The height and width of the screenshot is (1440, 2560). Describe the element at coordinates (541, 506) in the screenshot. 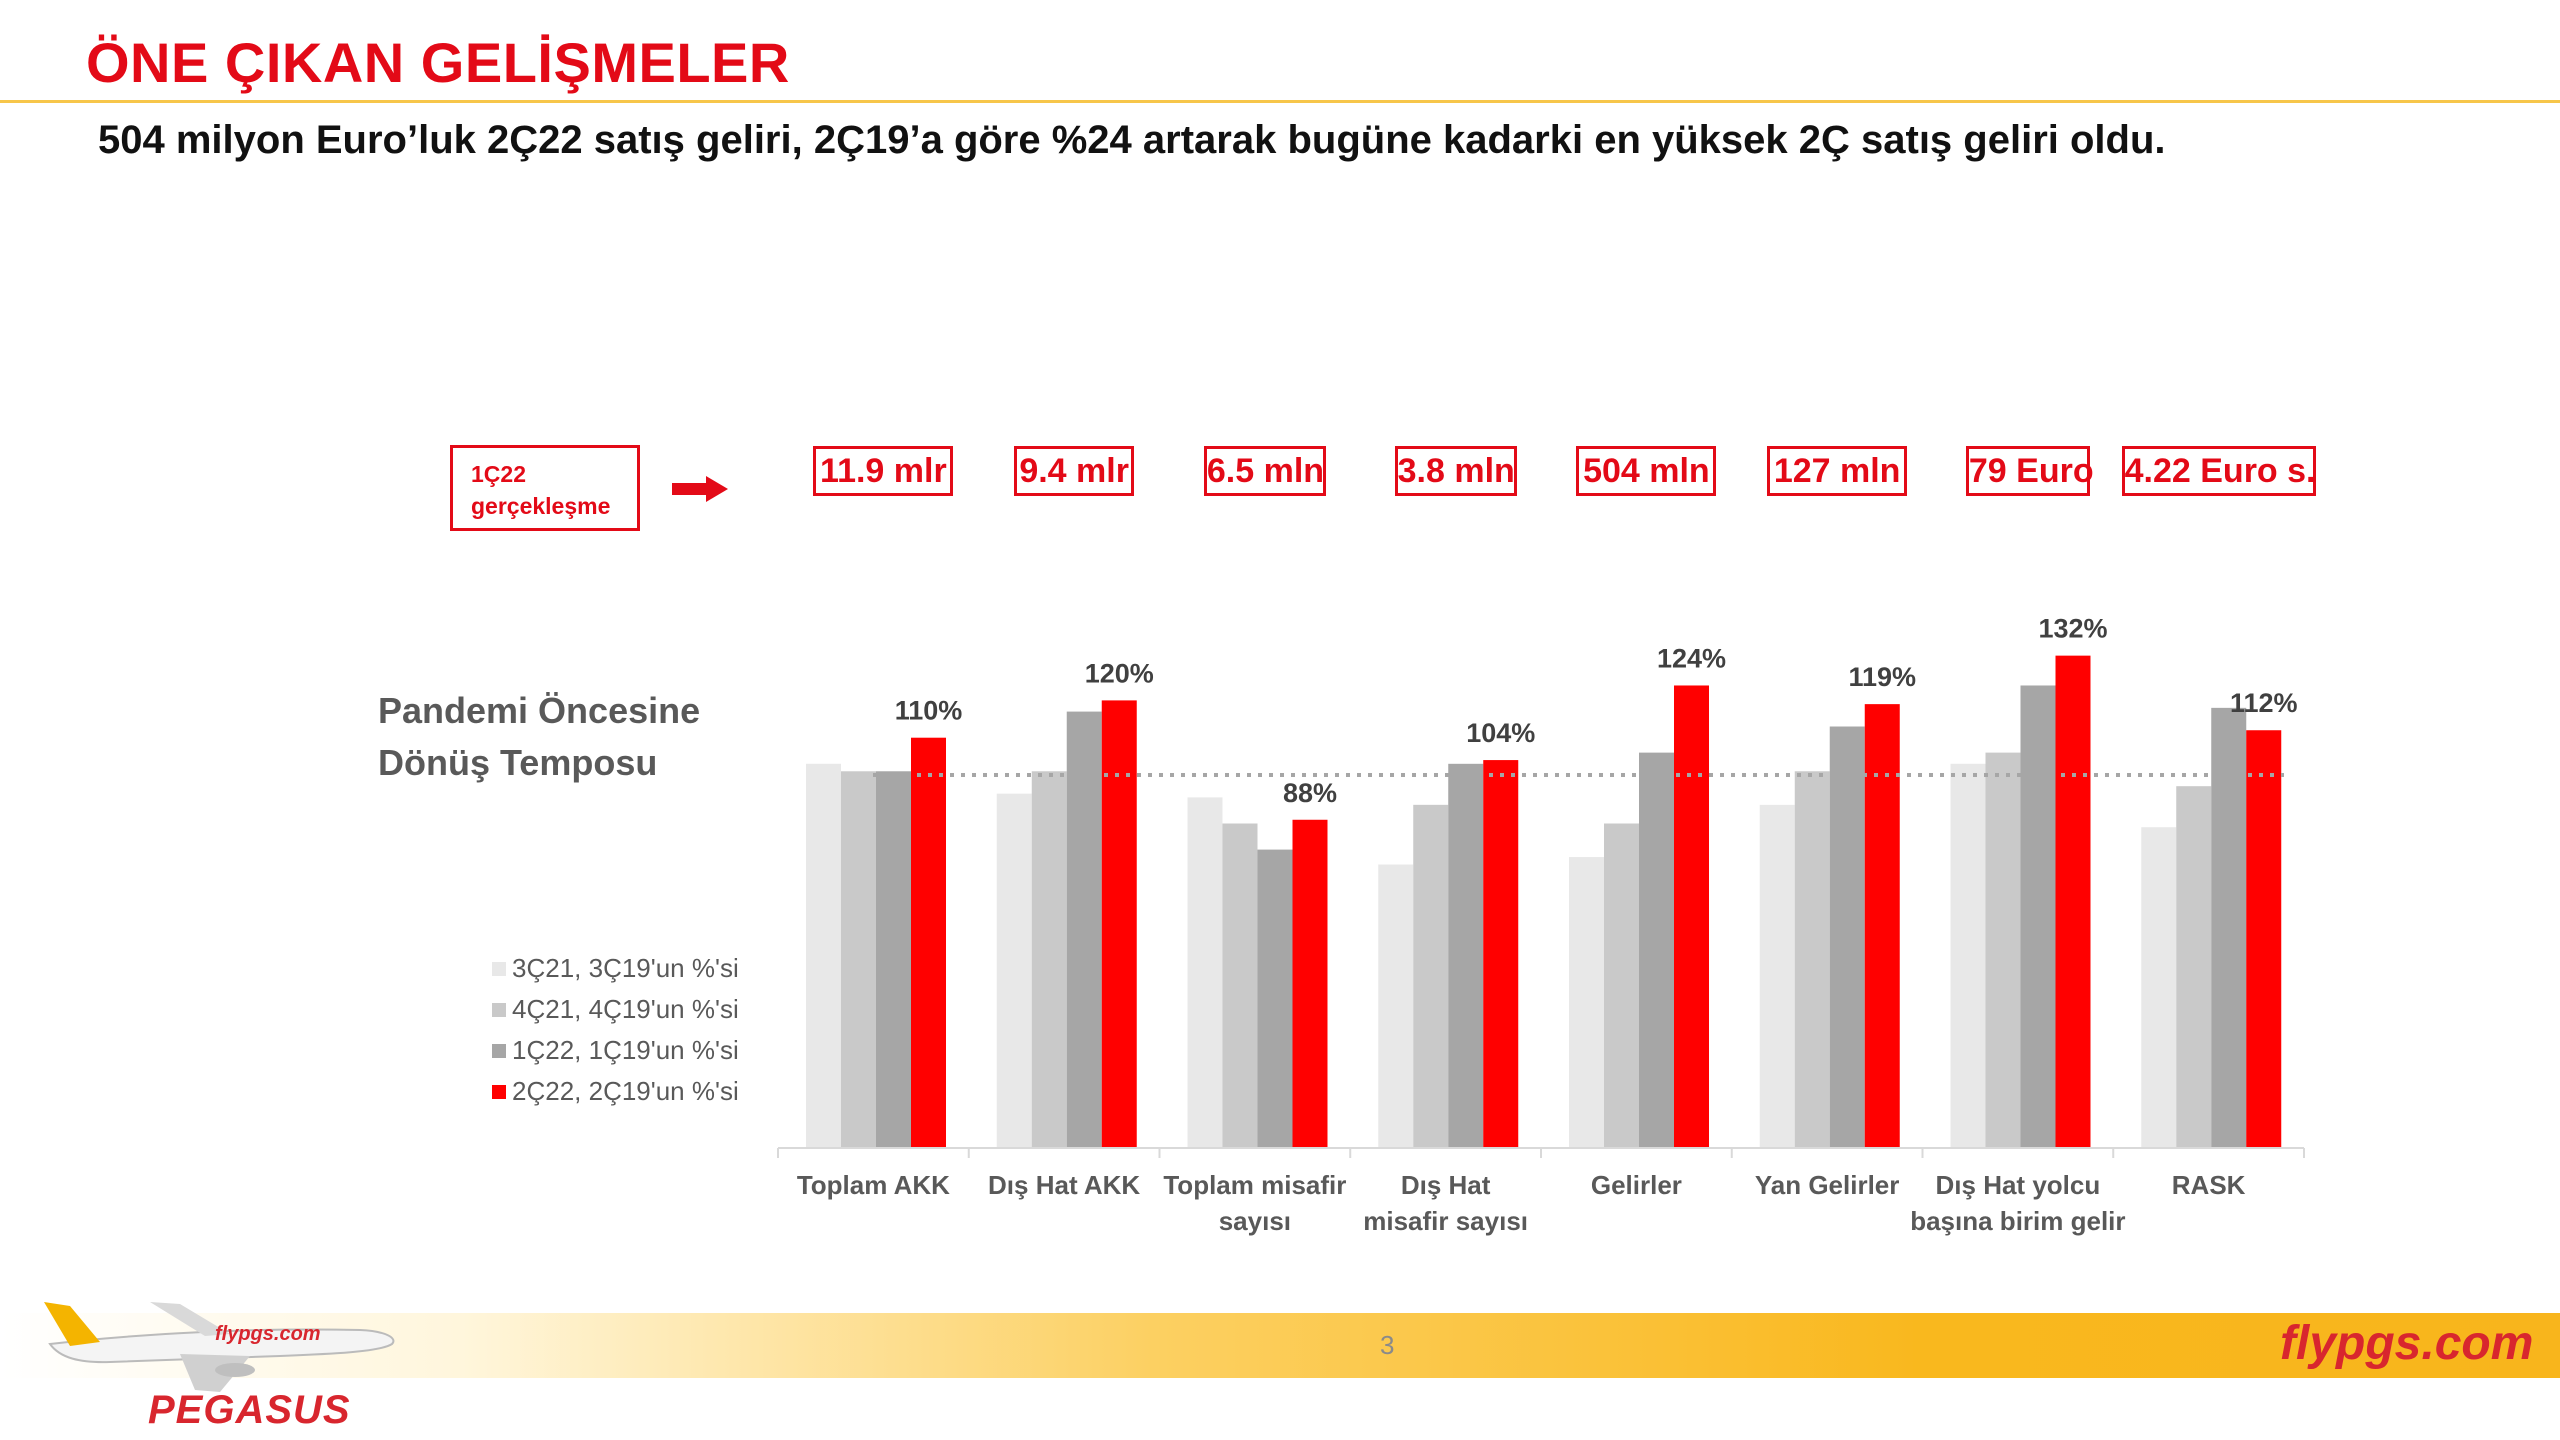

I see `realization-label-line2: gerçekleşme` at that location.